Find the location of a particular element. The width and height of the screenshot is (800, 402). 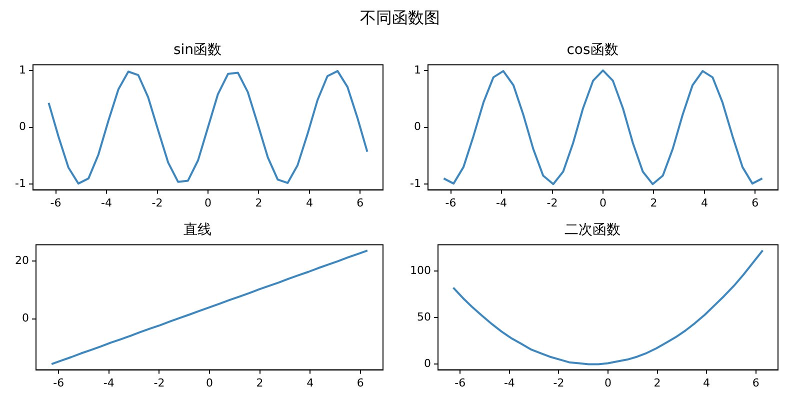

y-tick-label: 100 is located at coordinates (420, 270).